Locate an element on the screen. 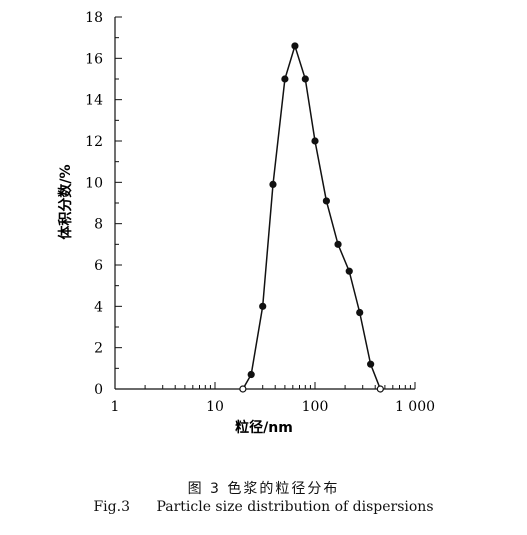 This screenshot has width=527, height=535. y-ticks: 0 2 4 6 8 10 12 14 16 18 is located at coordinates (103, 204).